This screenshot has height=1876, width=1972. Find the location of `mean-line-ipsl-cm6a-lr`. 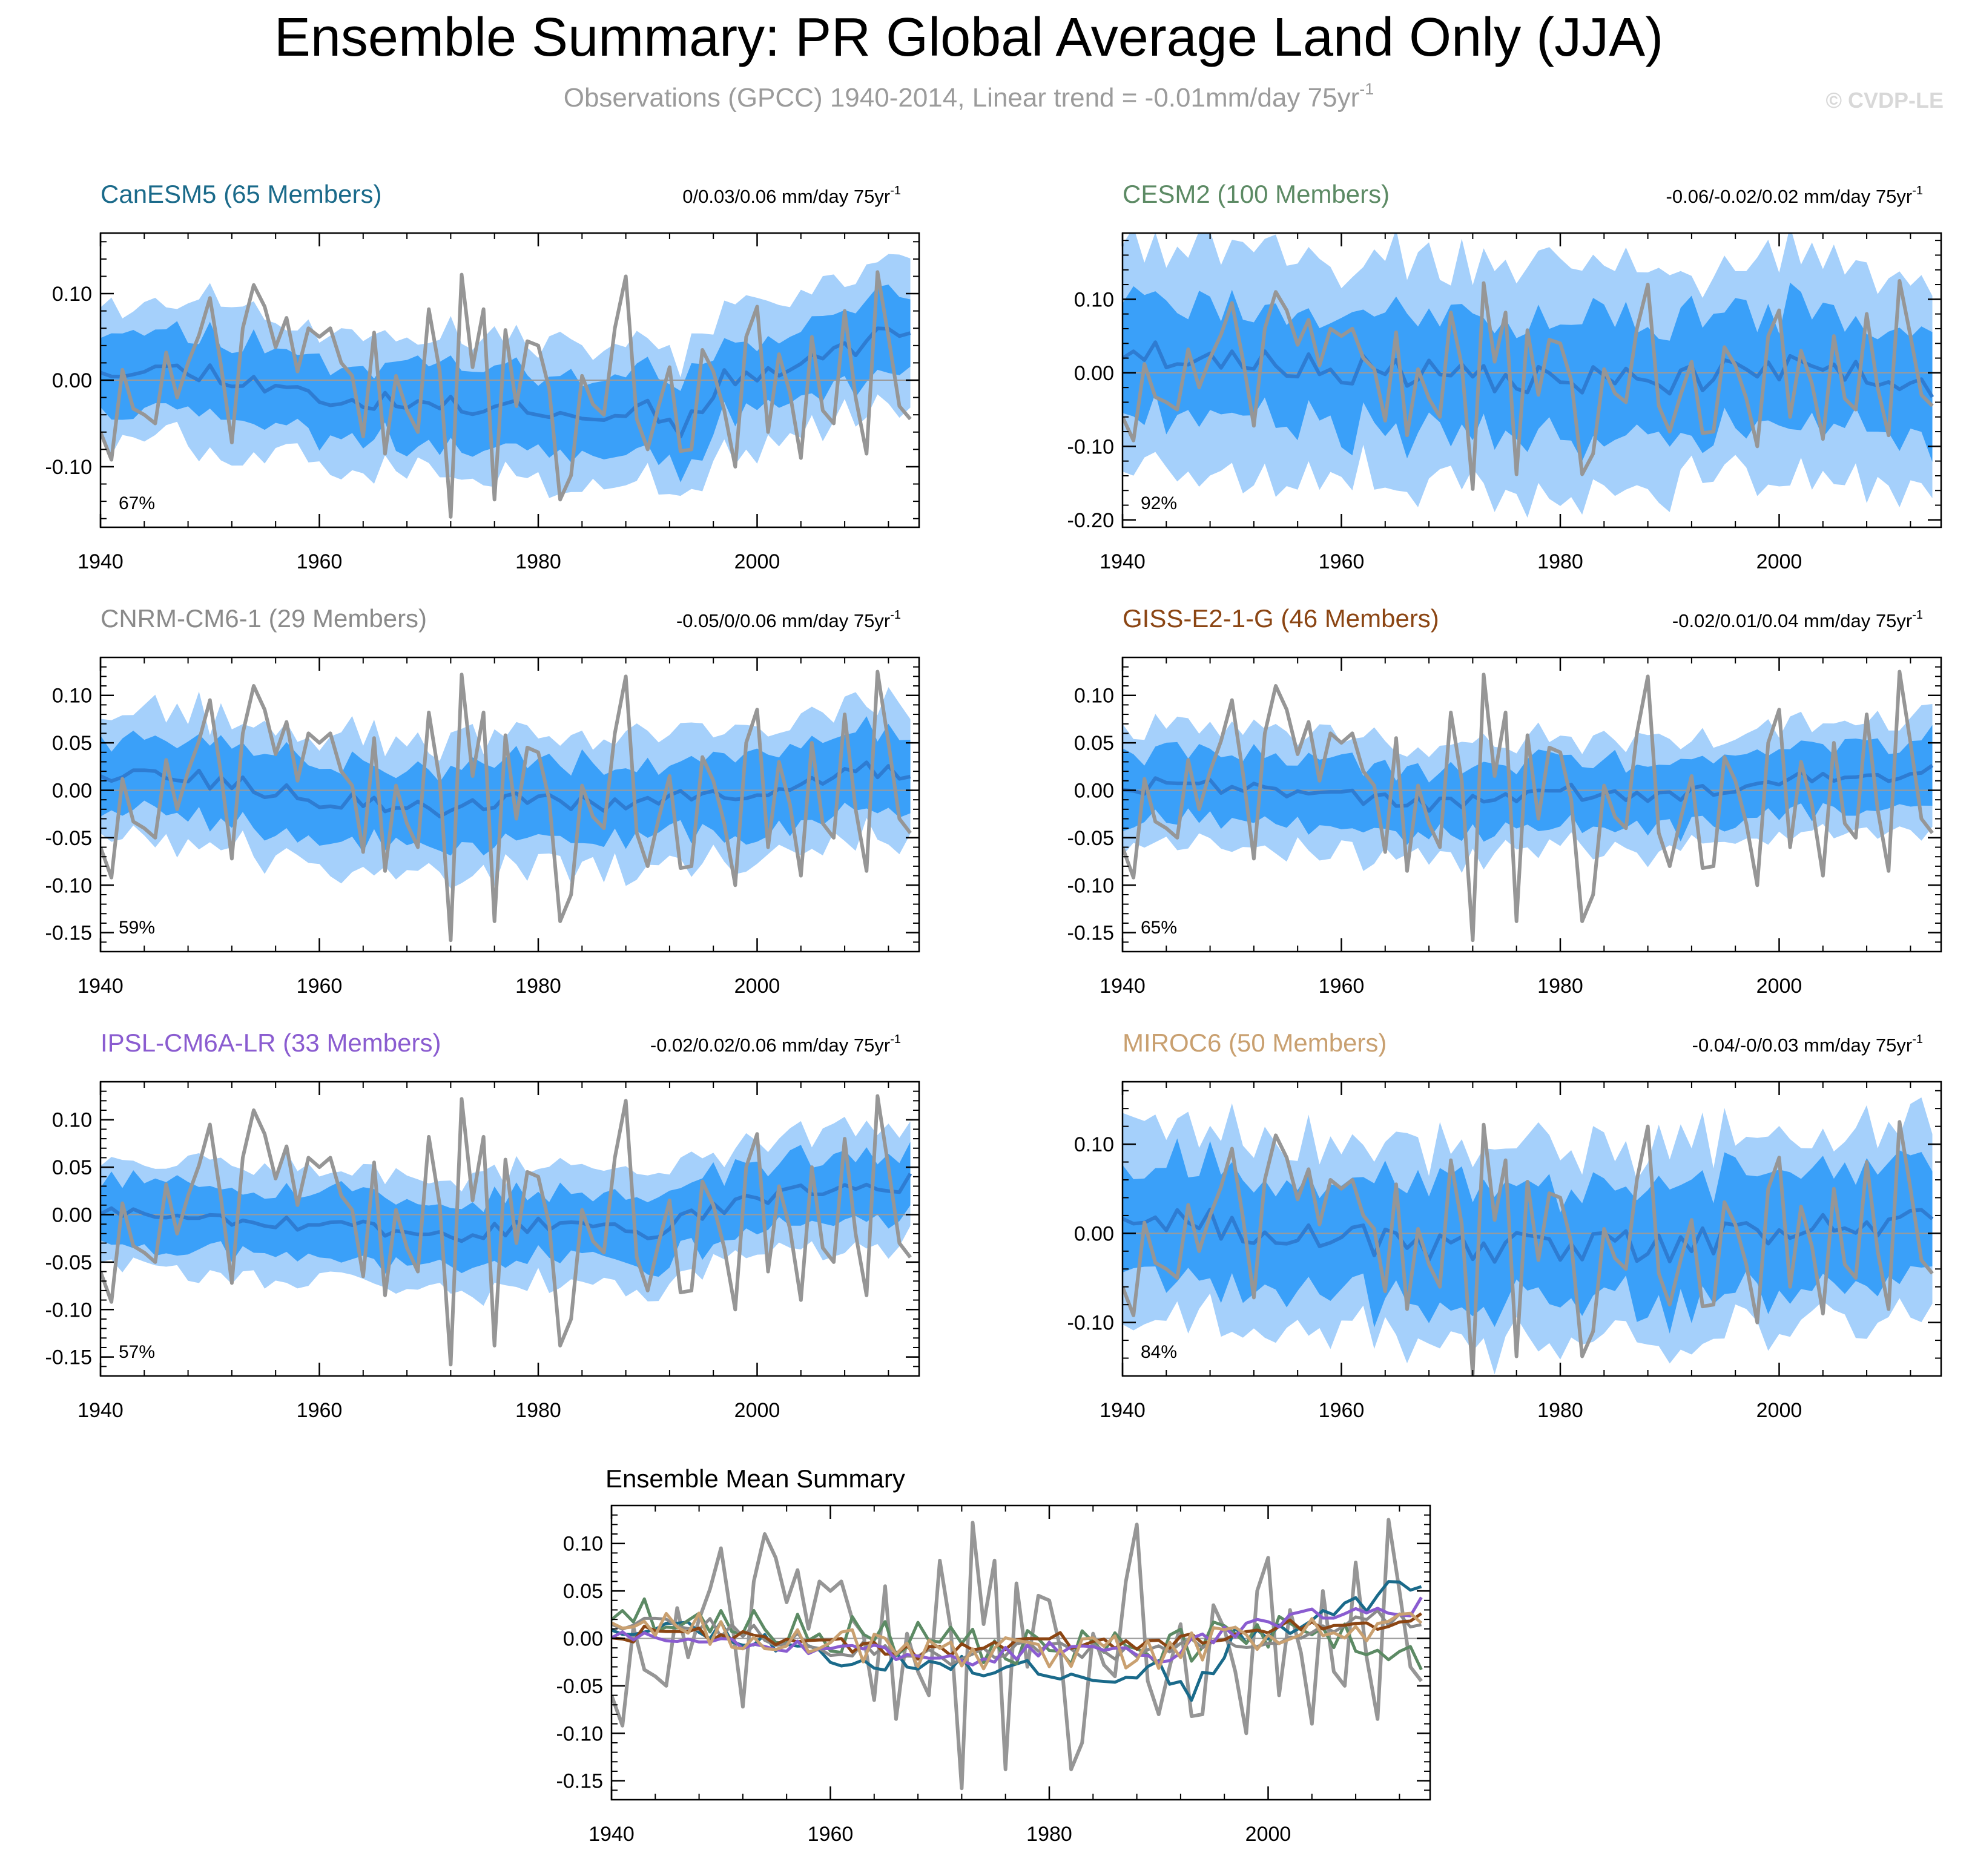

mean-line-ipsl-cm6a-lr is located at coordinates (1017, 1631).